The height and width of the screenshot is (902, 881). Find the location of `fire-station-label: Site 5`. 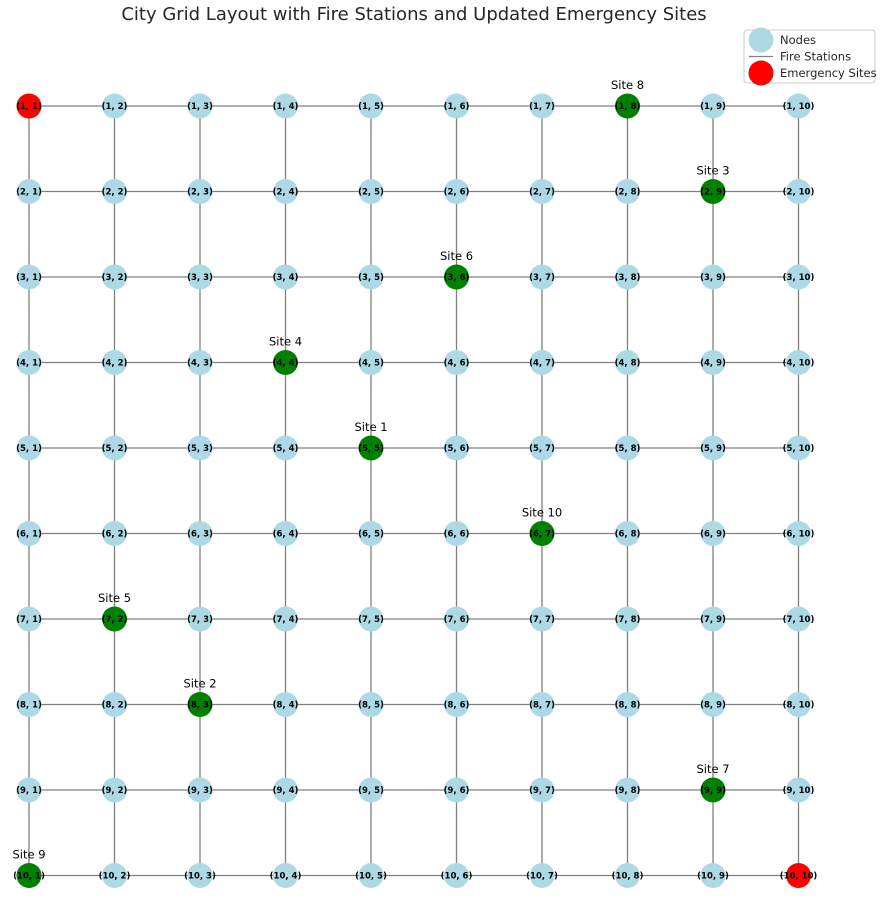

fire-station-label: Site 5 is located at coordinates (114, 598).